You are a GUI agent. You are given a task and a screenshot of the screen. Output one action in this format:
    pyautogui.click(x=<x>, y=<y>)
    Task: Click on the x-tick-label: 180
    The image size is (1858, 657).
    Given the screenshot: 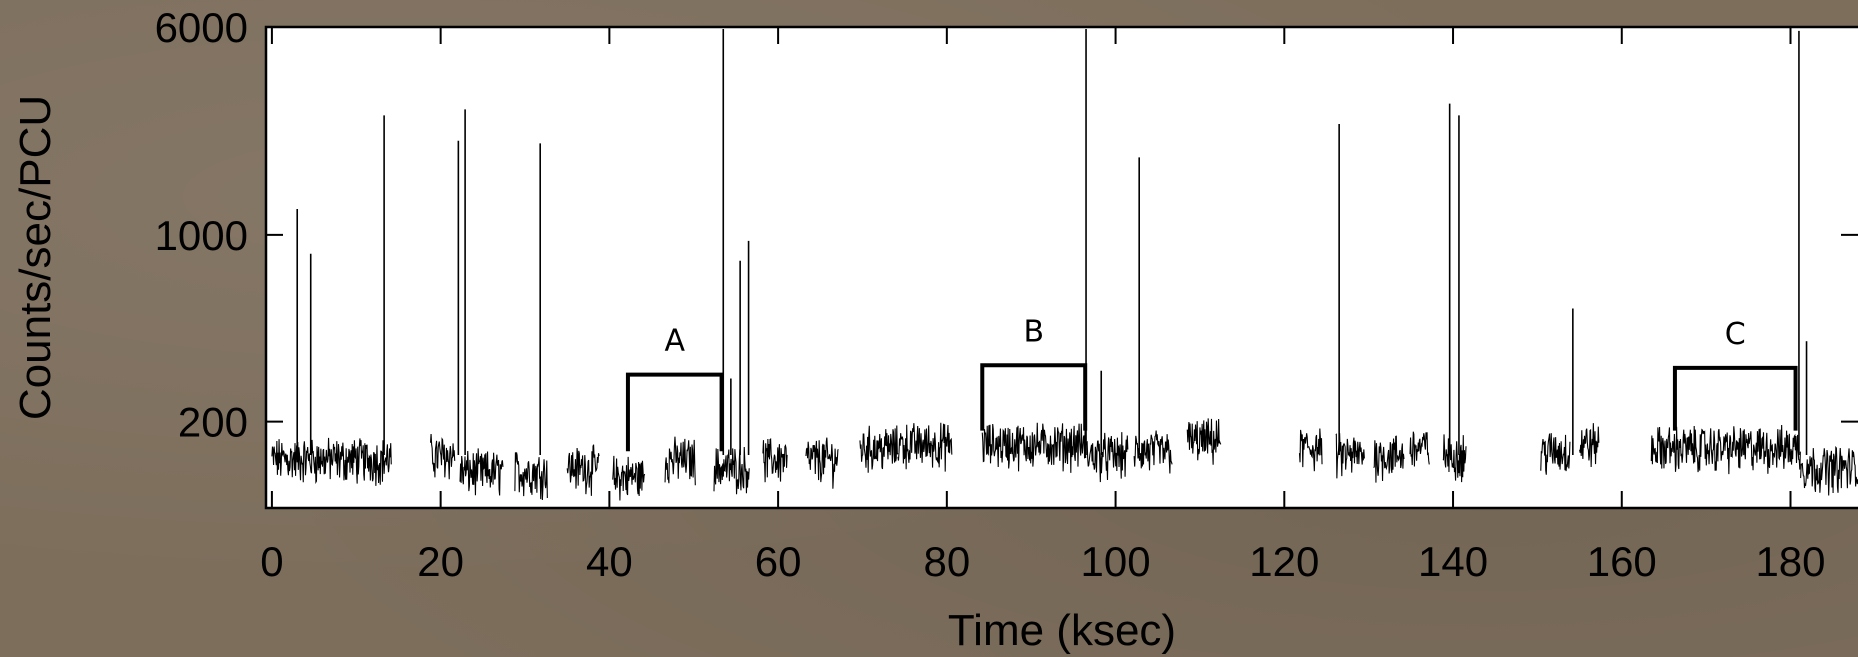 What is the action you would take?
    pyautogui.click(x=1790, y=561)
    